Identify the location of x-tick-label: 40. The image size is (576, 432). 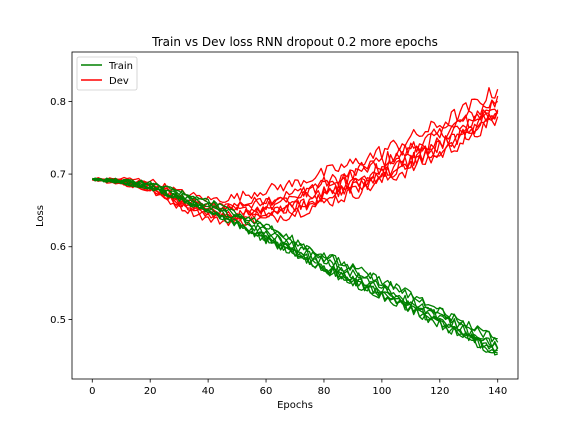
(208, 391).